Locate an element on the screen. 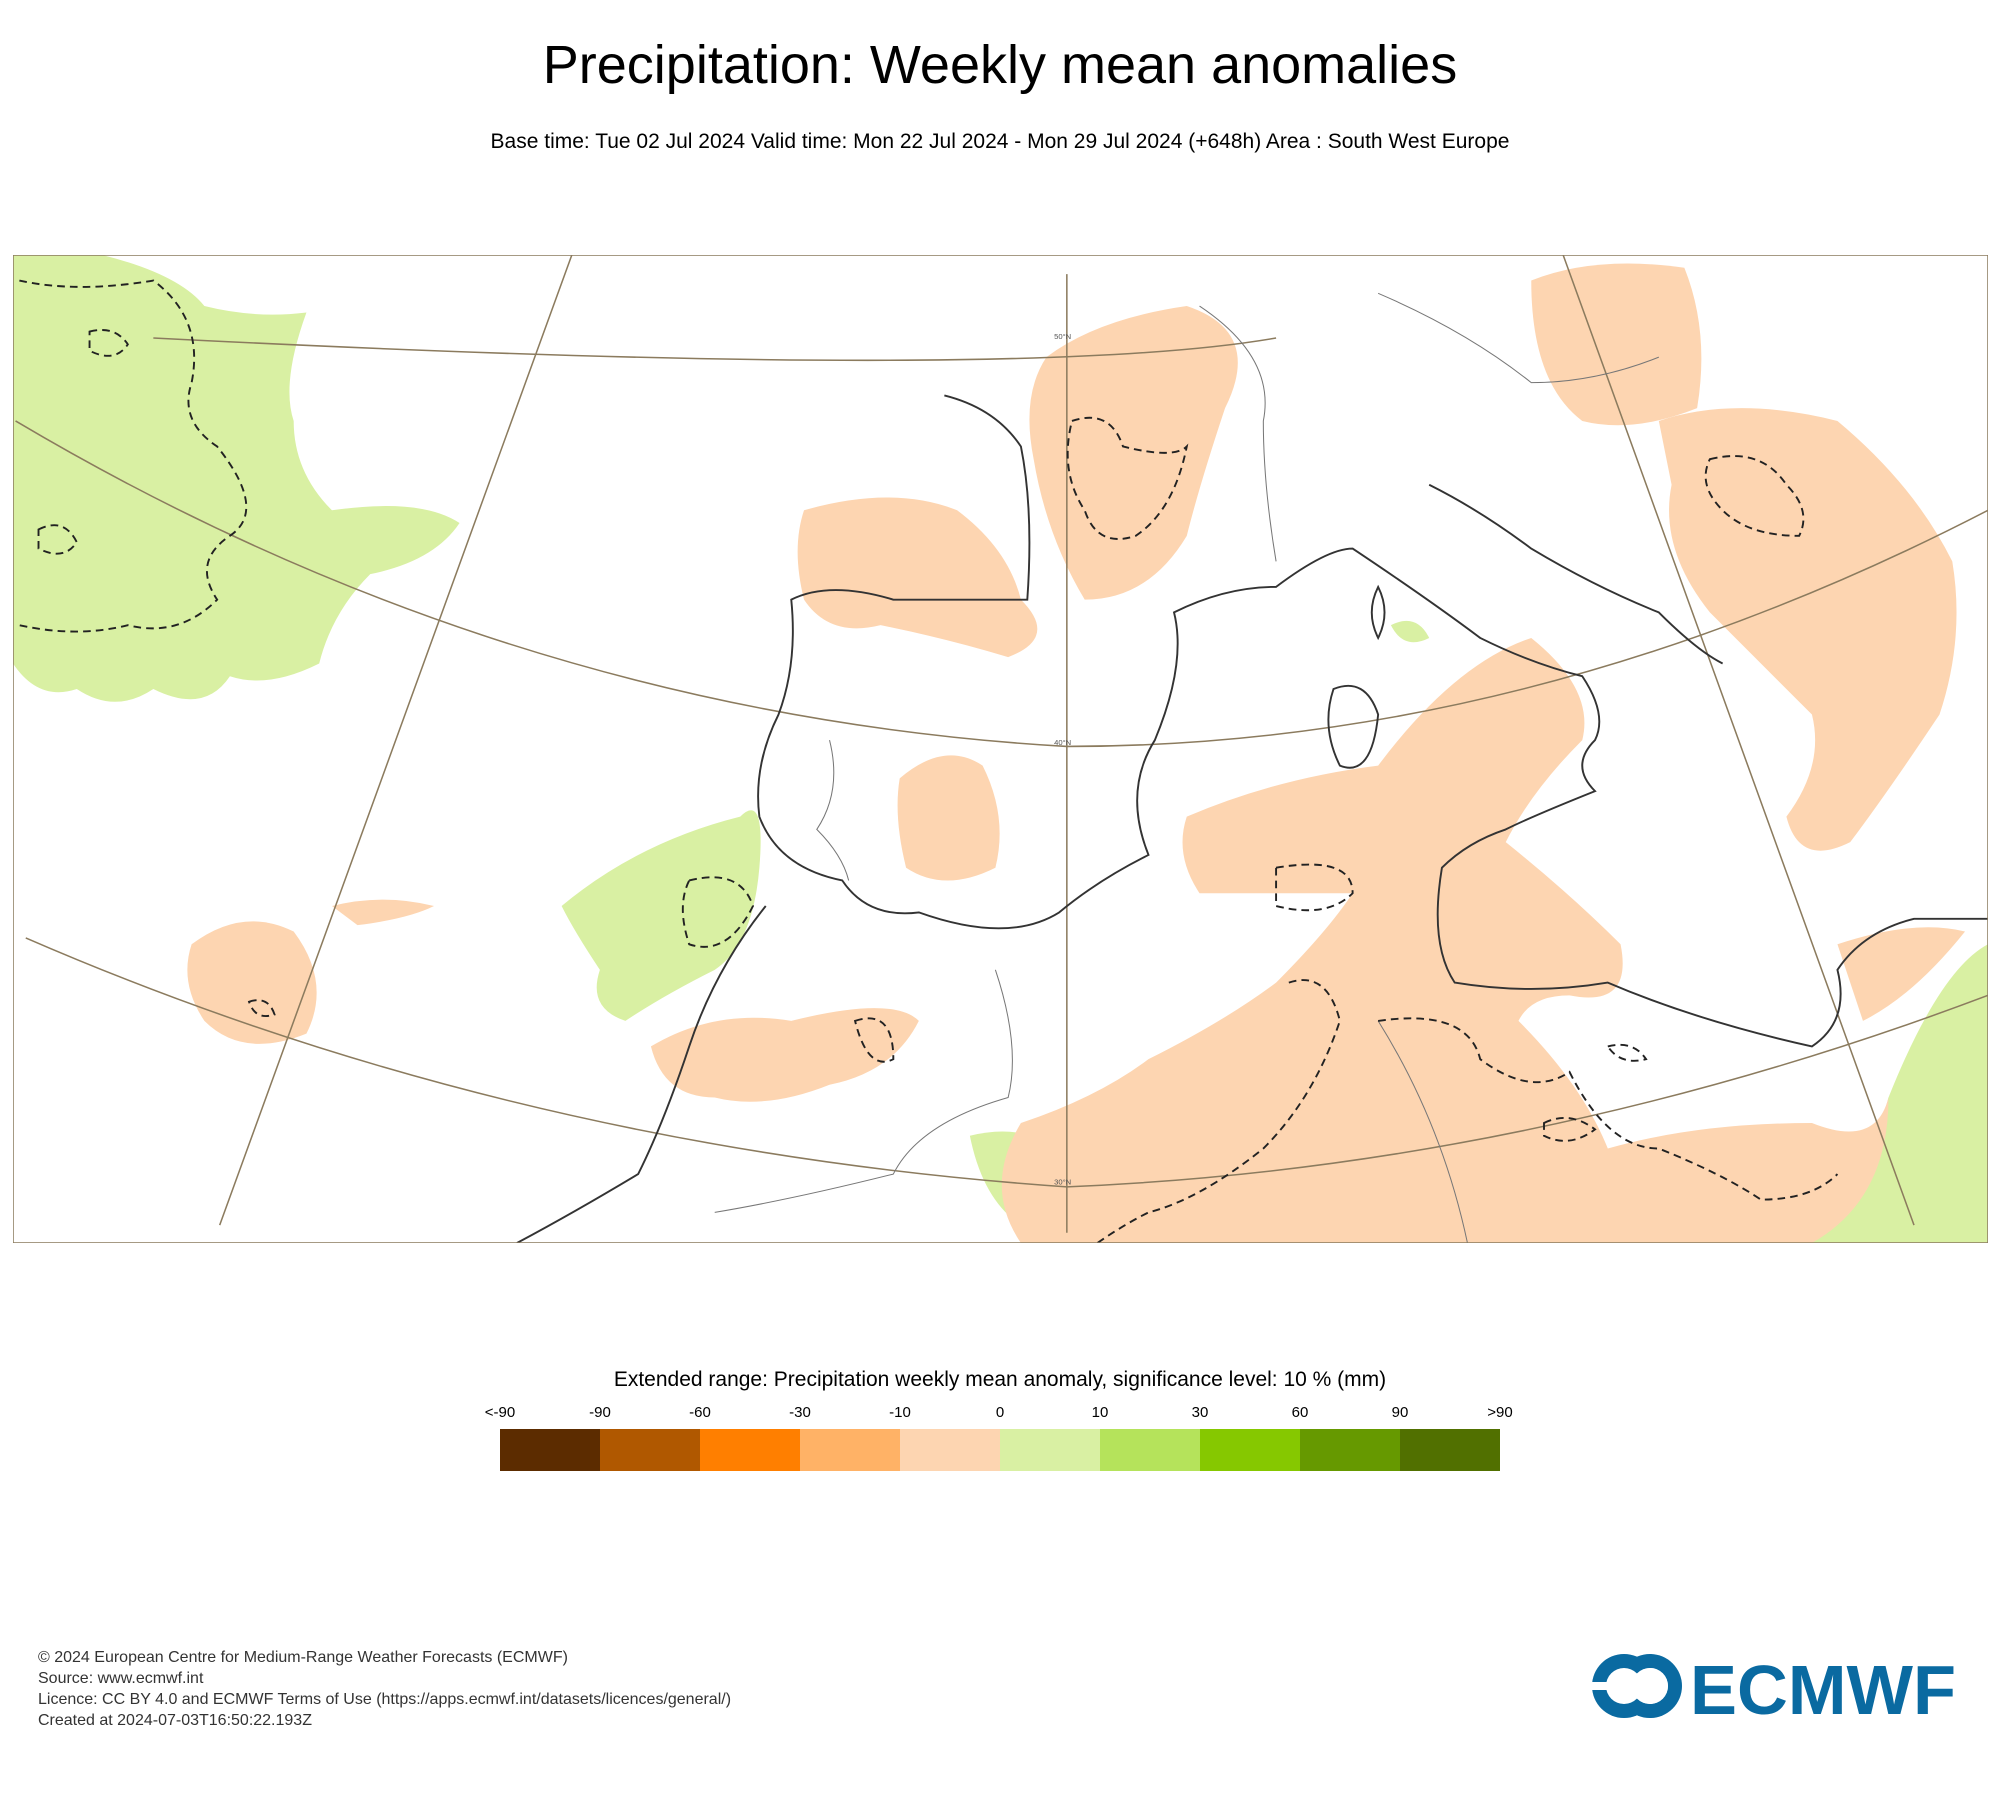  ecmwf-logo: ECMWF is located at coordinates (1773, 1686).